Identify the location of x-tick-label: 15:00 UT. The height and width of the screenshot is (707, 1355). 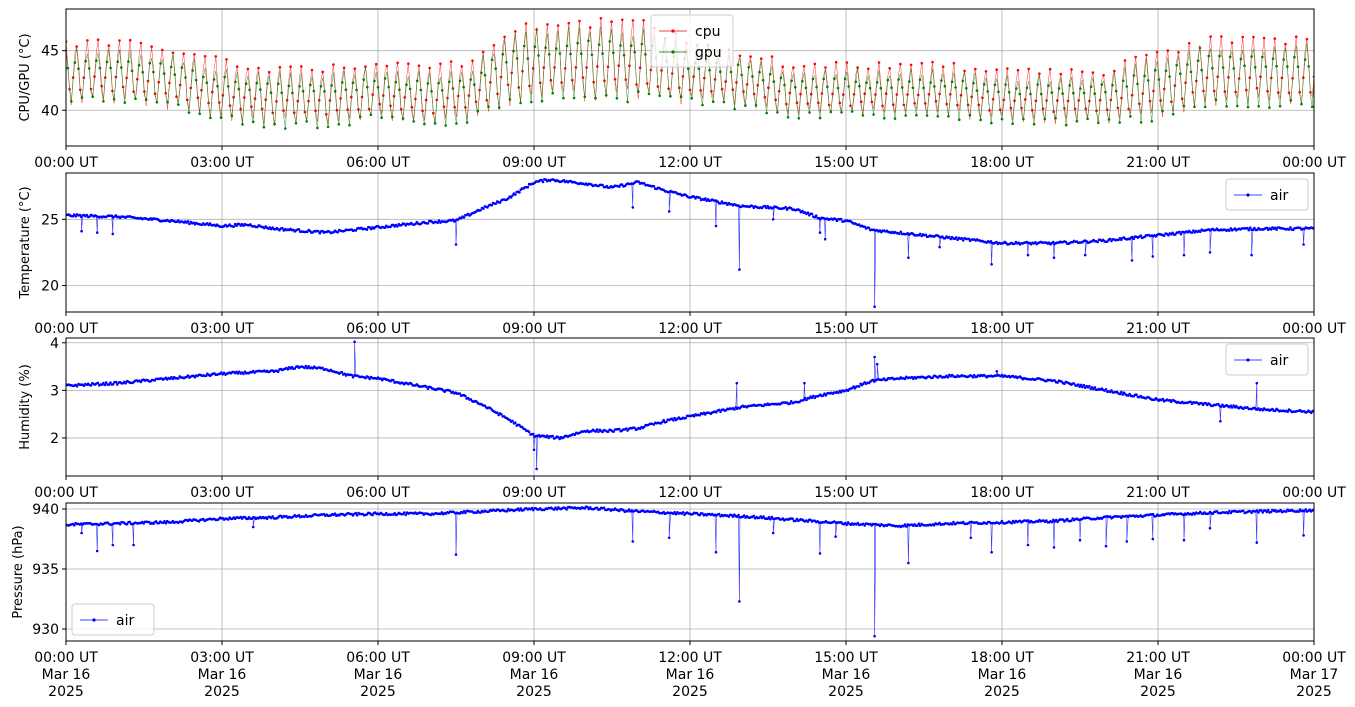
(846, 493).